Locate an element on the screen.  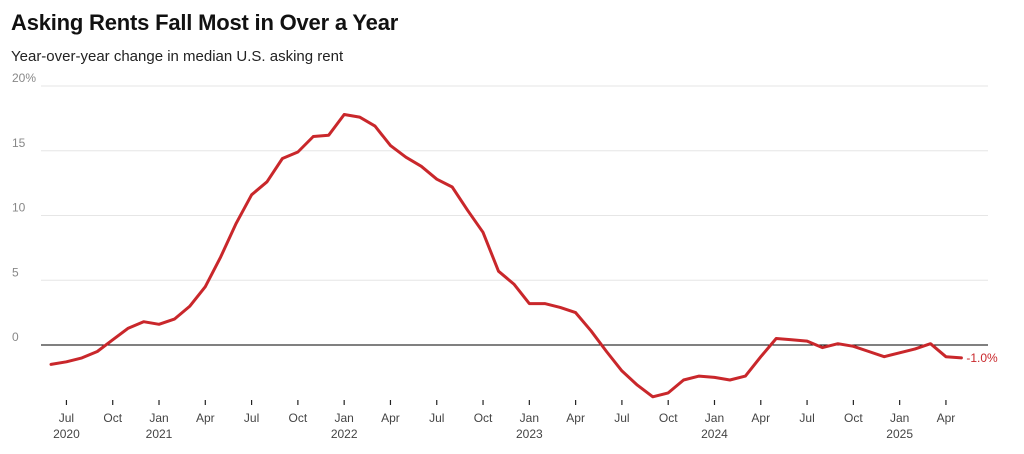
x-tick-year-label: 2024 is located at coordinates (714, 434).